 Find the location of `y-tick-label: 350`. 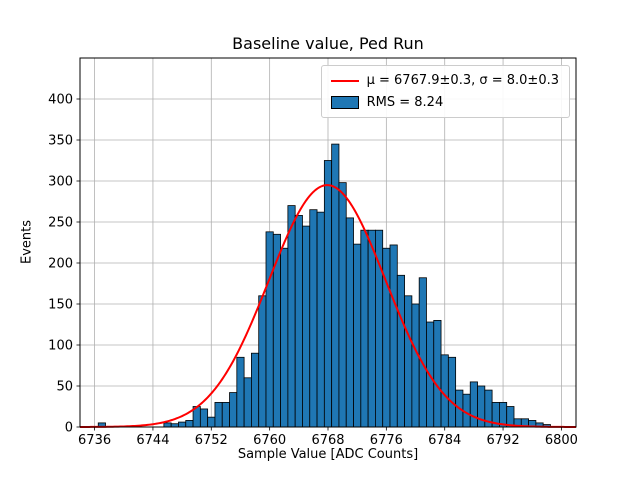

y-tick-label: 350 is located at coordinates (60, 141).